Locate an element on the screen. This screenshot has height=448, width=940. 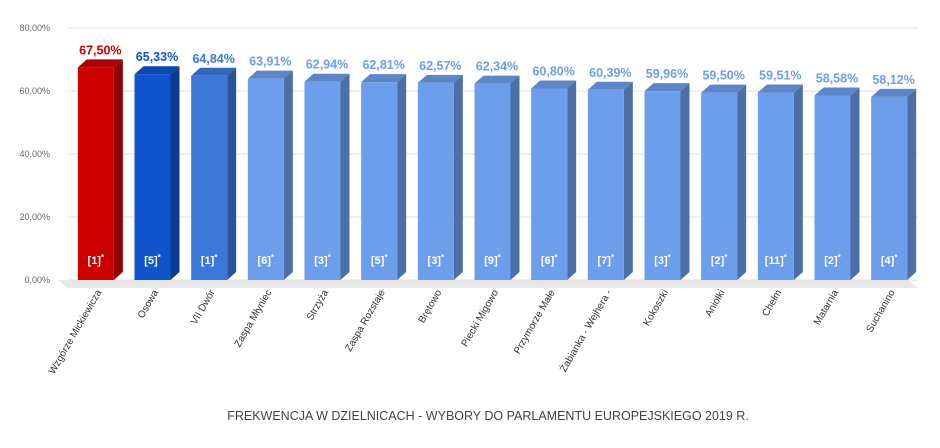
bar: 67,50% [1]* is located at coordinates (100, 161).